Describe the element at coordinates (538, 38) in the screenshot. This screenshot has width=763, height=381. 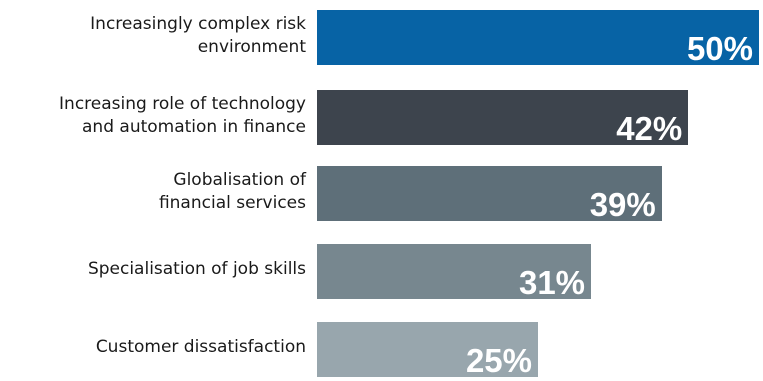
I see `bar: 50%` at that location.